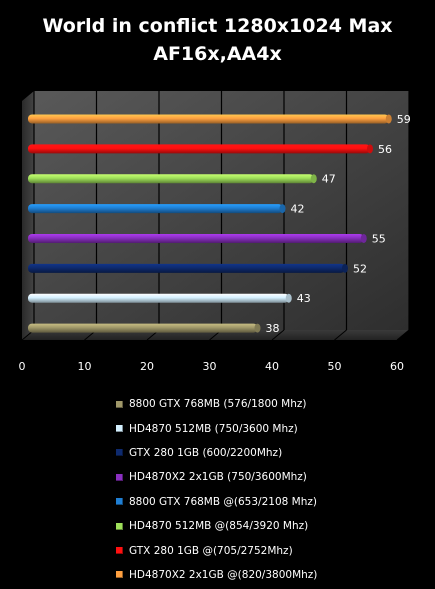 The image size is (435, 589). I want to click on x-tick-label: 10, so click(85, 366).